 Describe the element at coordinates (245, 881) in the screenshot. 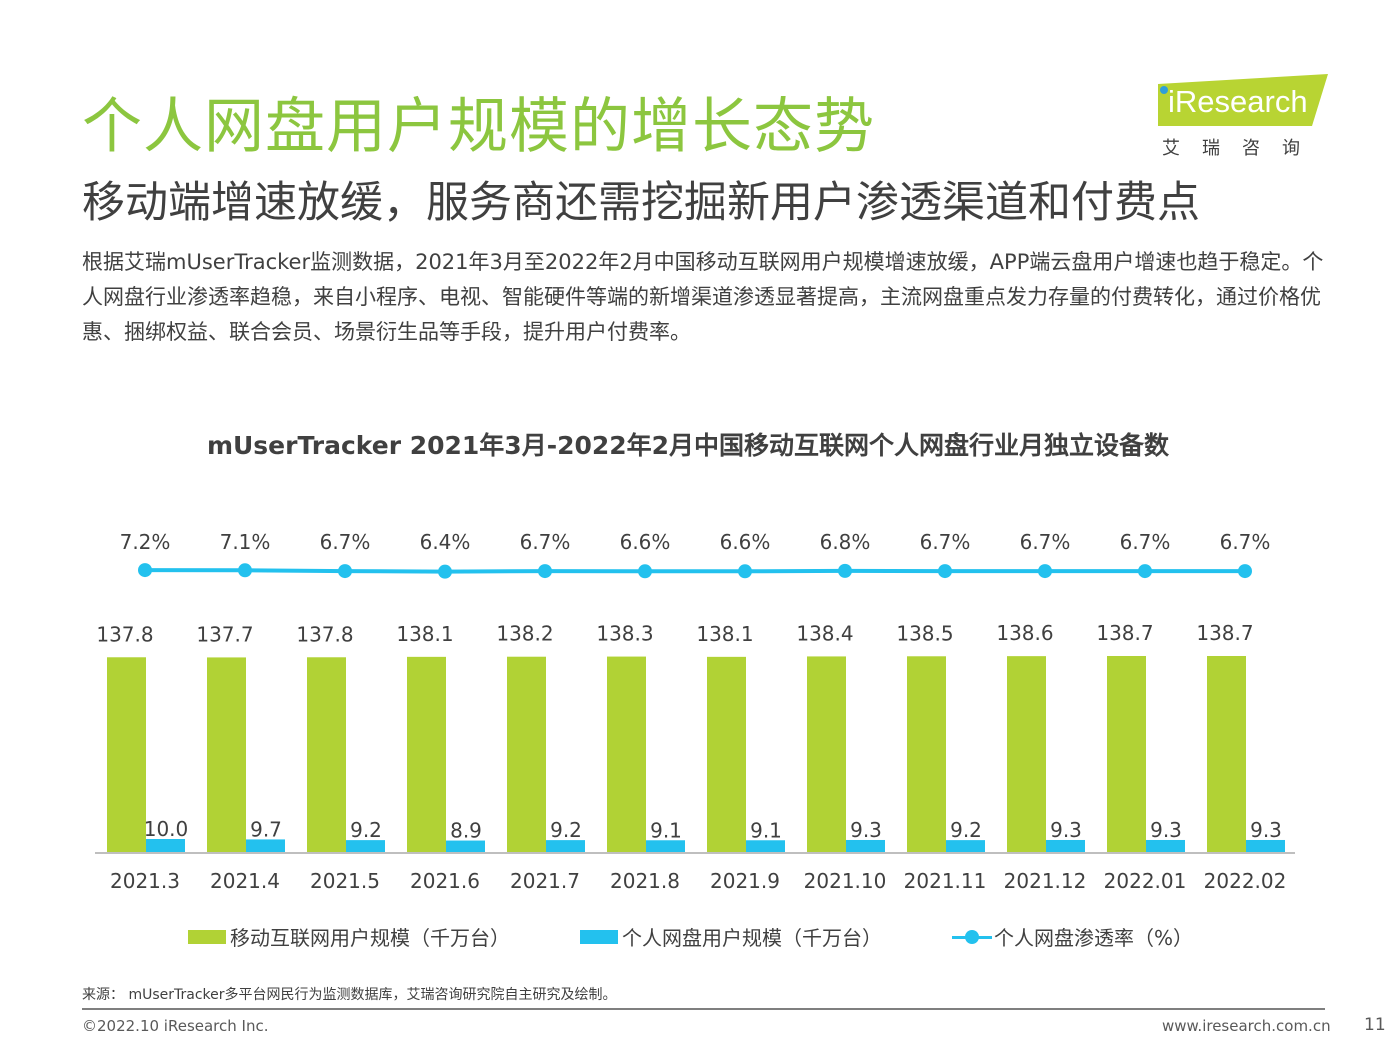

I see `x-tick-label: 2021.4` at that location.